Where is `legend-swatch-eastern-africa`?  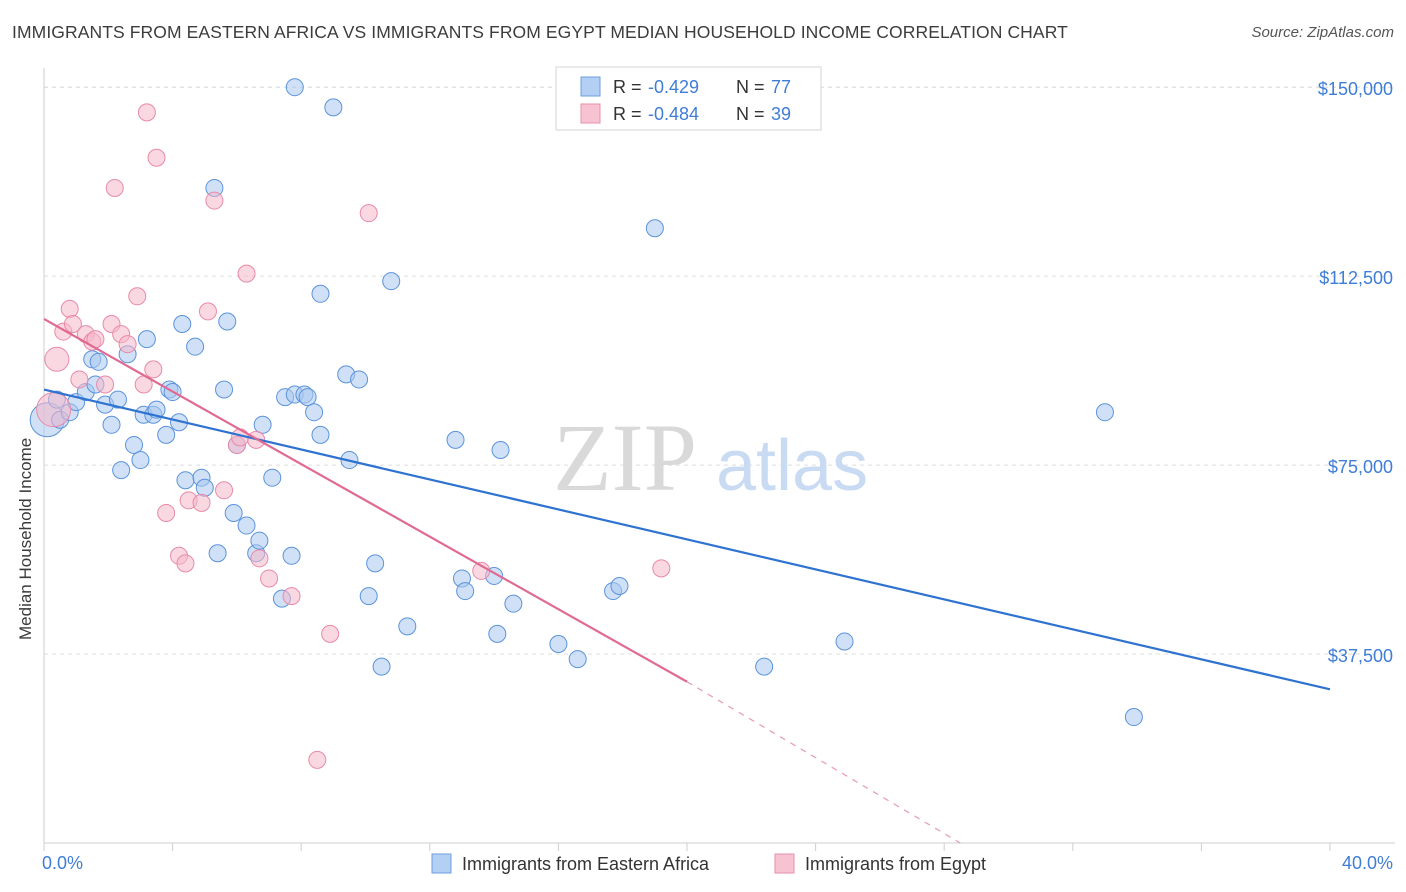
legend-swatch-eastern-africa is located at coordinates (441, 863).